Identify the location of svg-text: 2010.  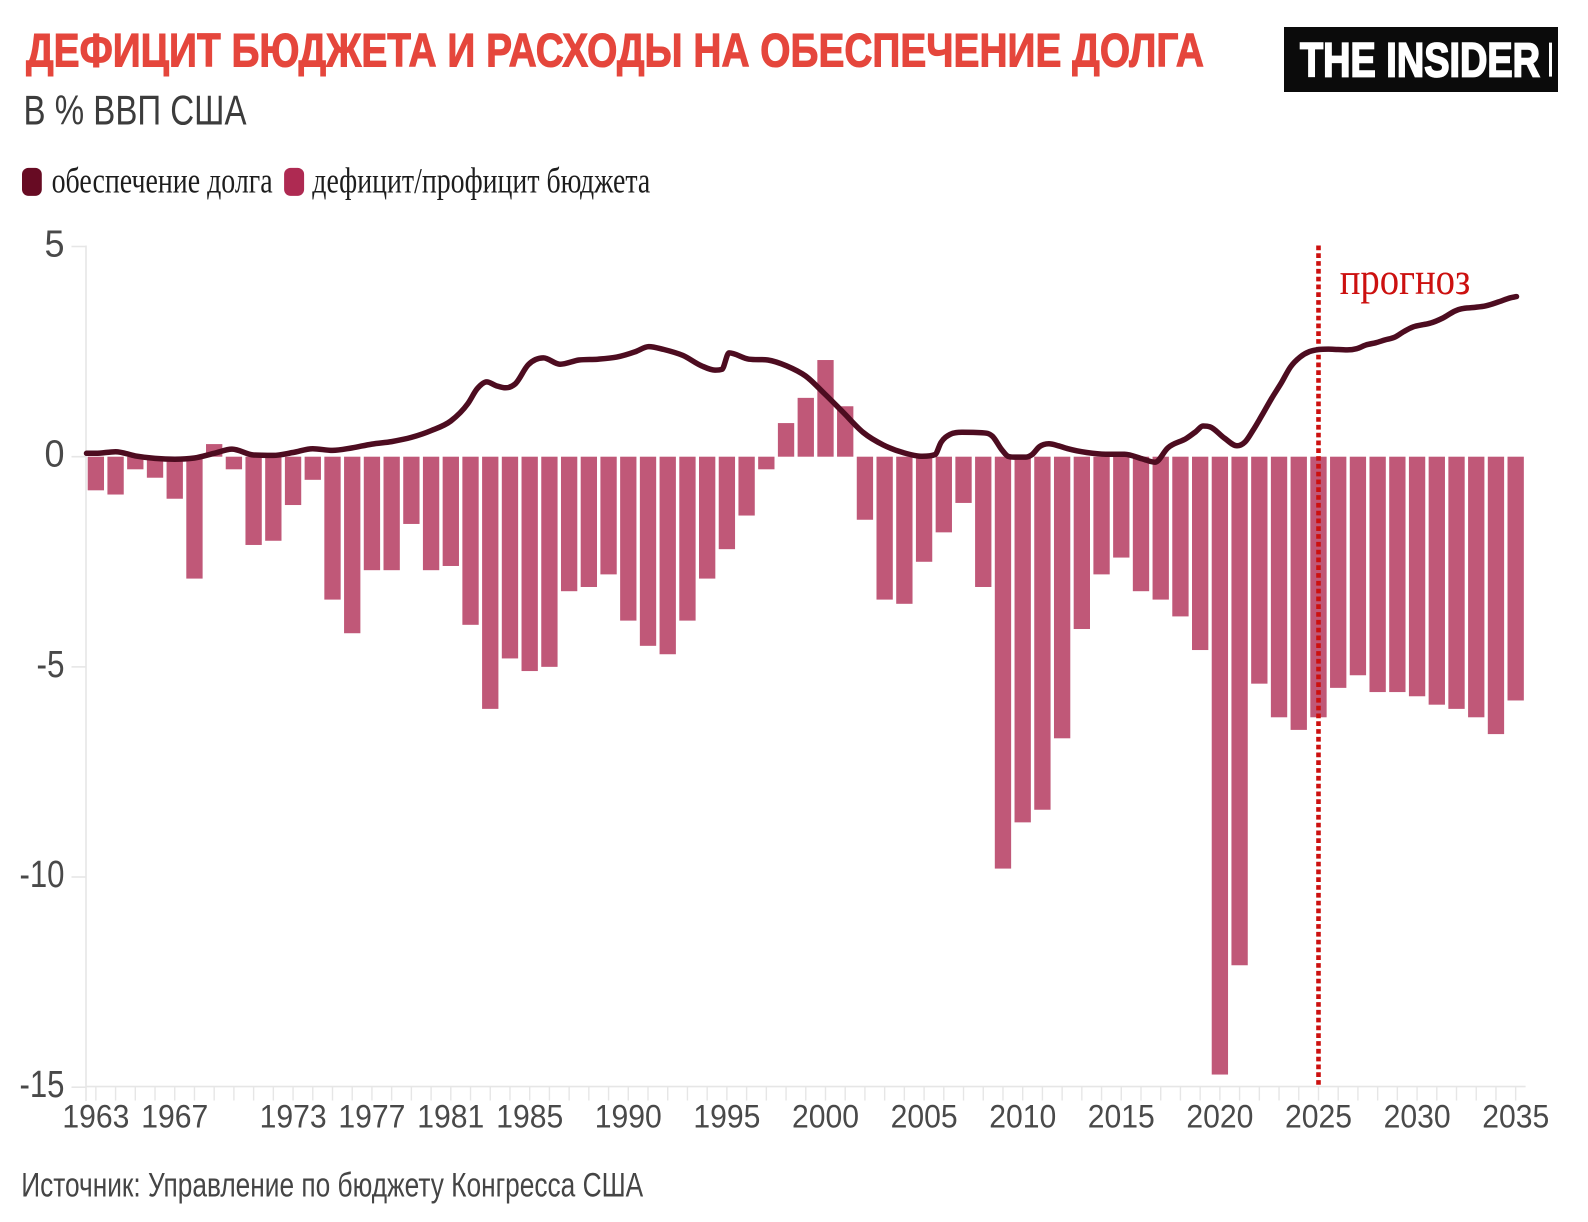
(1022, 1116).